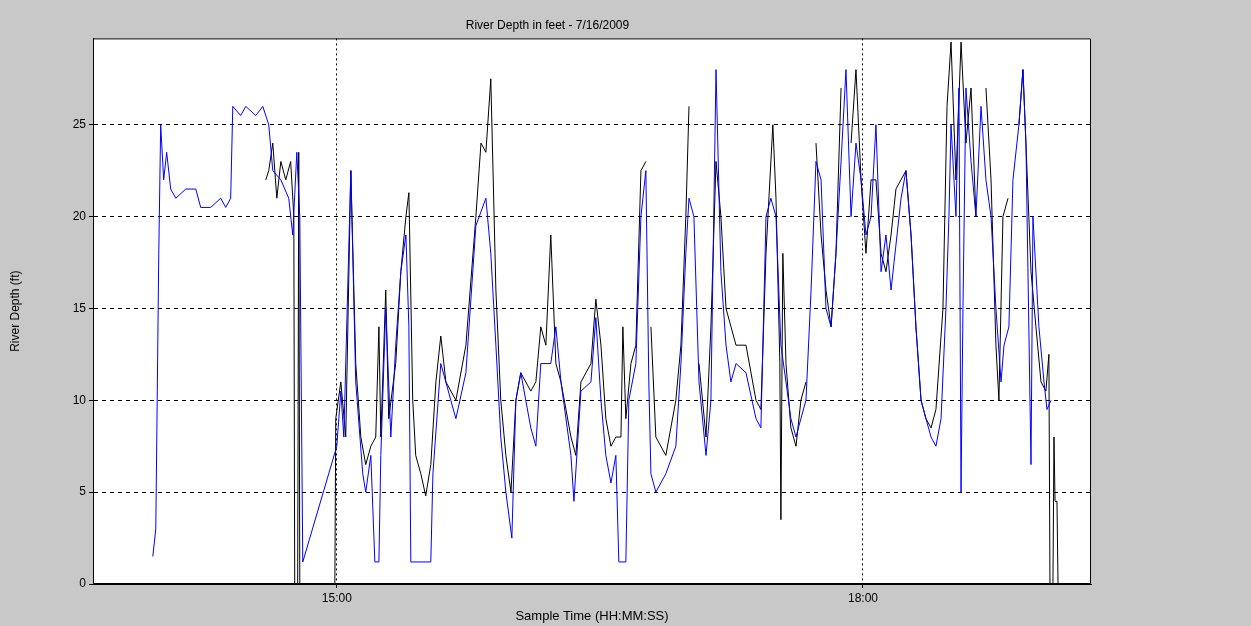 The height and width of the screenshot is (626, 1251). What do you see at coordinates (79, 307) in the screenshot?
I see `y-tick-label: 15` at bounding box center [79, 307].